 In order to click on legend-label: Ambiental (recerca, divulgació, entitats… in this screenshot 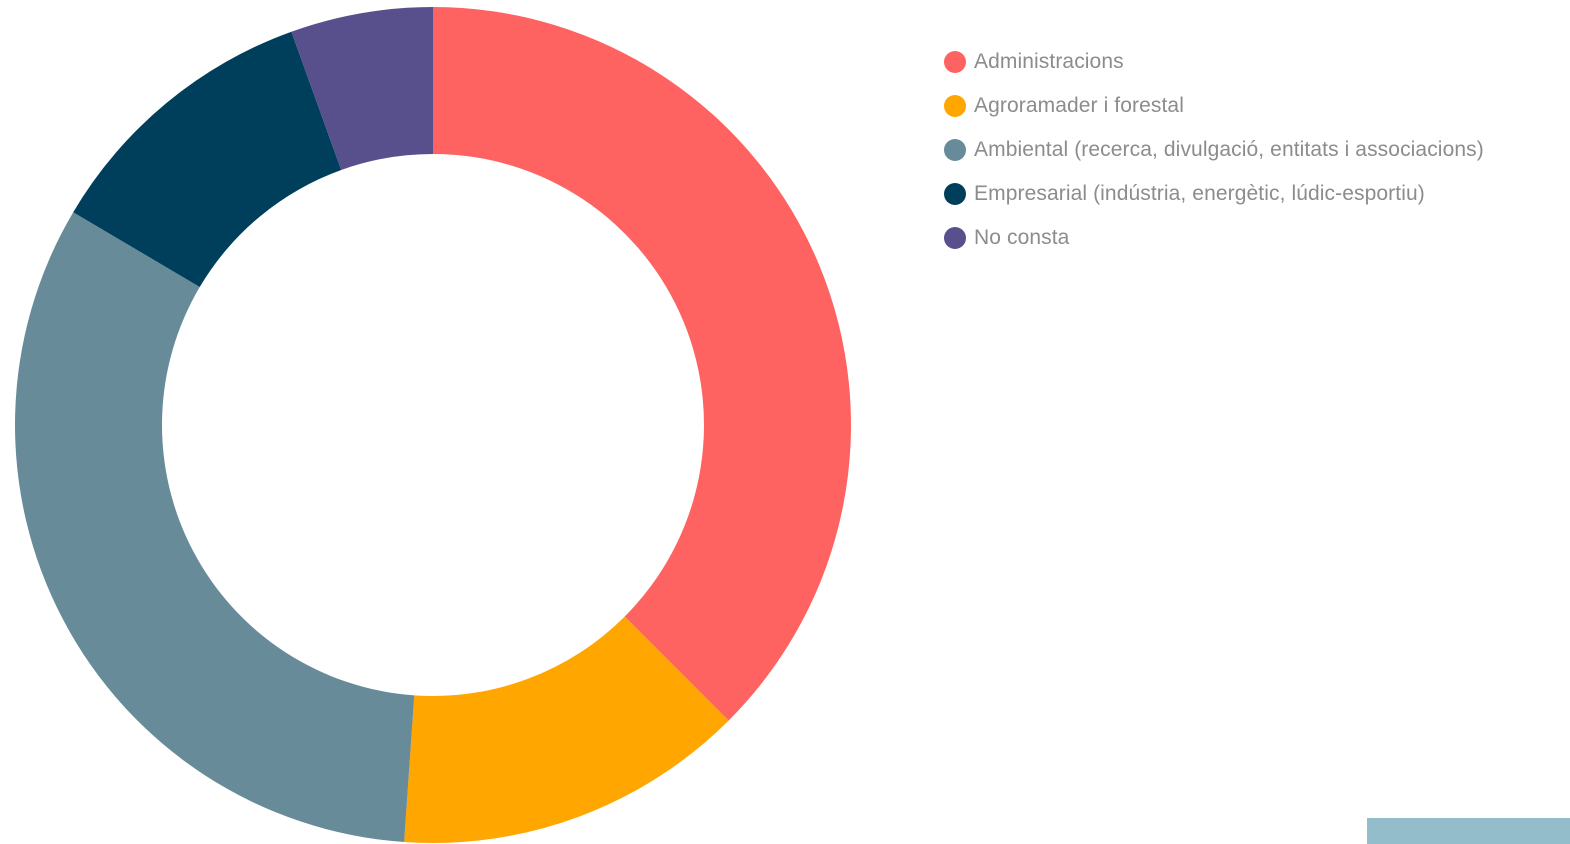, I will do `click(1229, 149)`.